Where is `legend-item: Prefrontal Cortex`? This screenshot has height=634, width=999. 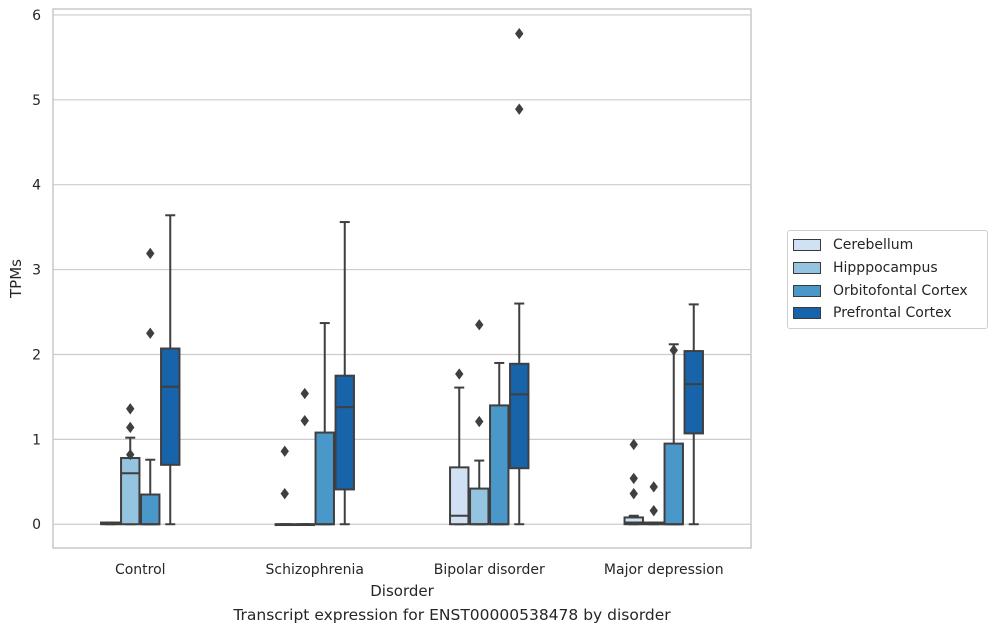
legend-item: Prefrontal Cortex is located at coordinates (887, 313).